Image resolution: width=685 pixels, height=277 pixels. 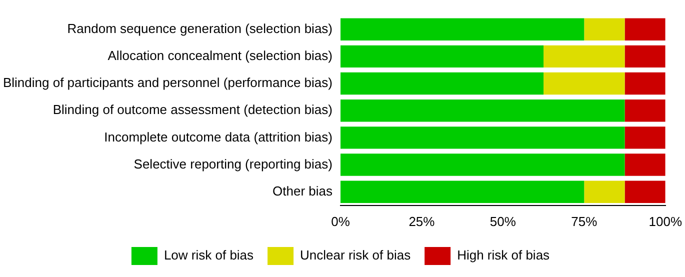 I want to click on y-tick-label: Random sequence generation (selection bias), so click(x=199, y=28).